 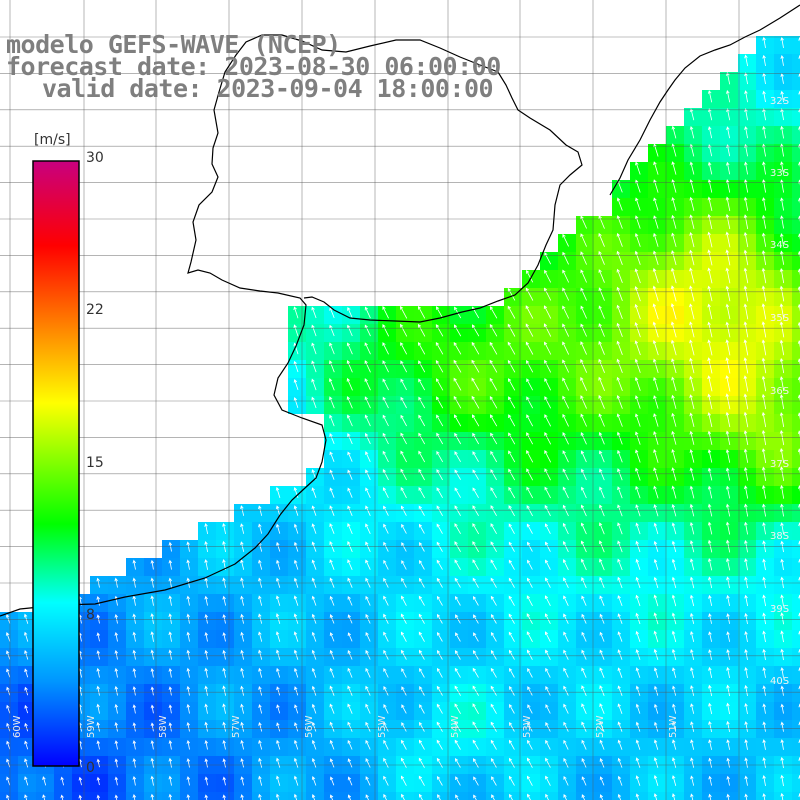 What do you see at coordinates (90, 615) in the screenshot?
I see `colorbar-tick-8: 8` at bounding box center [90, 615].